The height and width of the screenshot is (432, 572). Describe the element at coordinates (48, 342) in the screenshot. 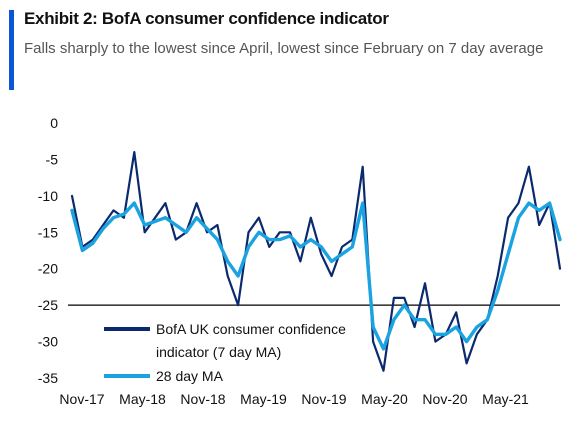

I see `y-tick-label: -30` at that location.